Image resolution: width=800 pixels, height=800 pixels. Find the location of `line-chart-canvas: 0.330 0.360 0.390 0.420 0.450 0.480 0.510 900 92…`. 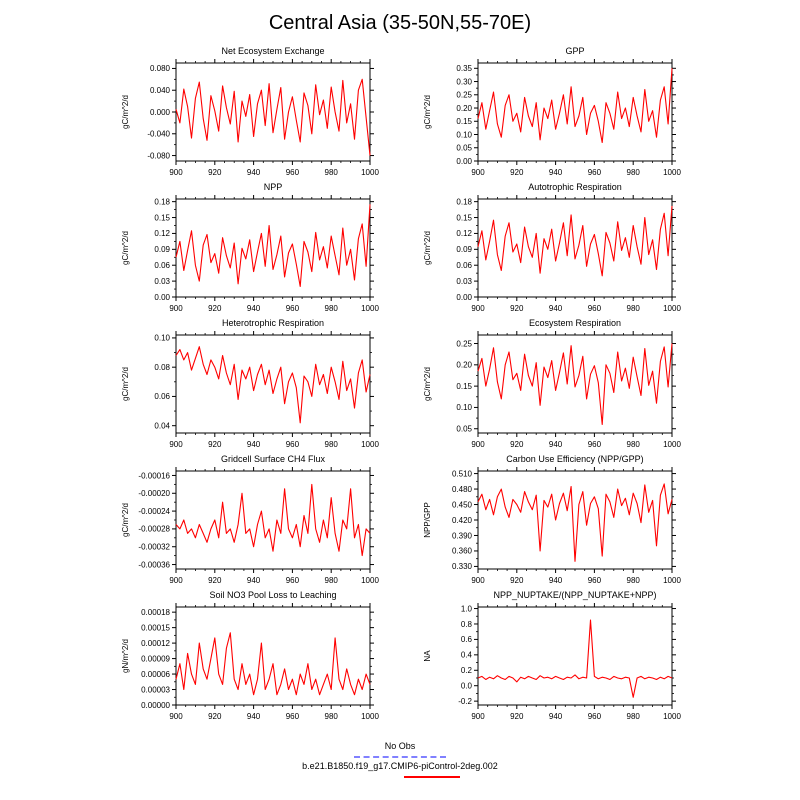

line-chart-canvas: 0.330 0.360 0.390 0.420 0.450 0.480 0.510 900 92… is located at coordinates (552, 526).